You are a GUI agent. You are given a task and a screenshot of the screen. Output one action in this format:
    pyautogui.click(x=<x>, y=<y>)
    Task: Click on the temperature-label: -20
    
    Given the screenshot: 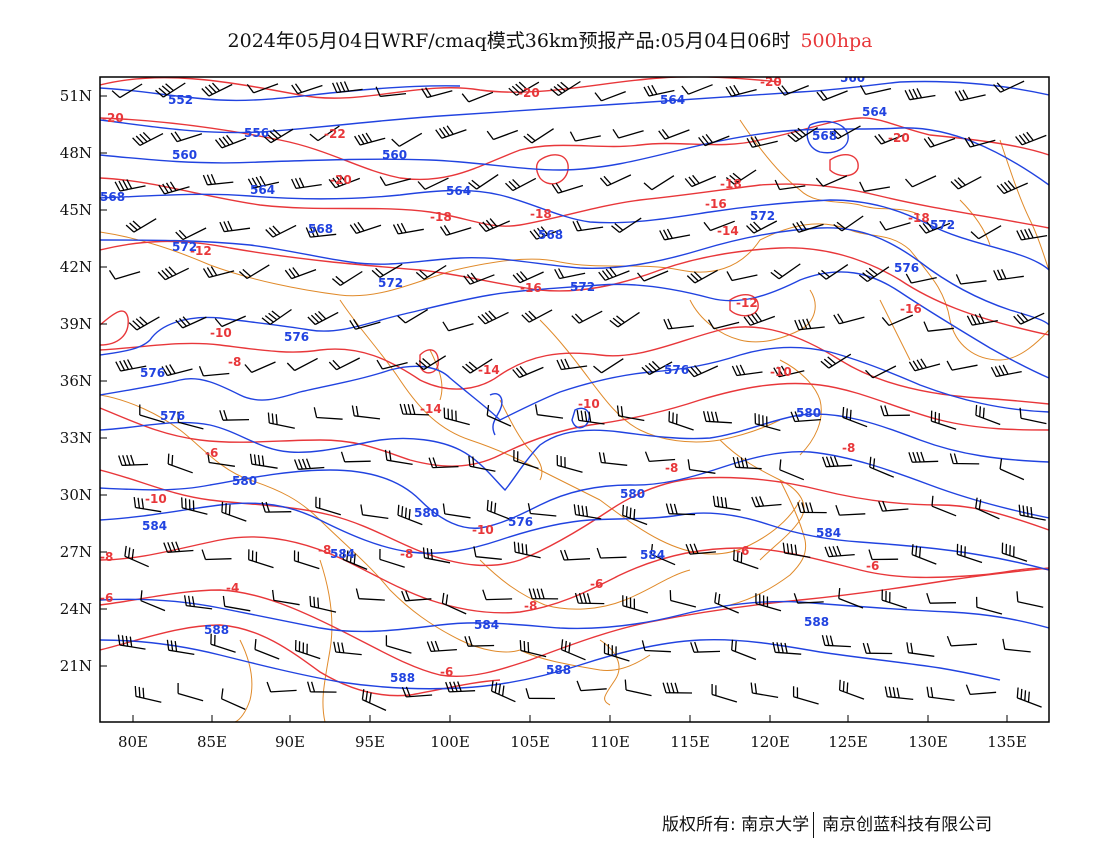 What is the action you would take?
    pyautogui.click(x=113, y=118)
    